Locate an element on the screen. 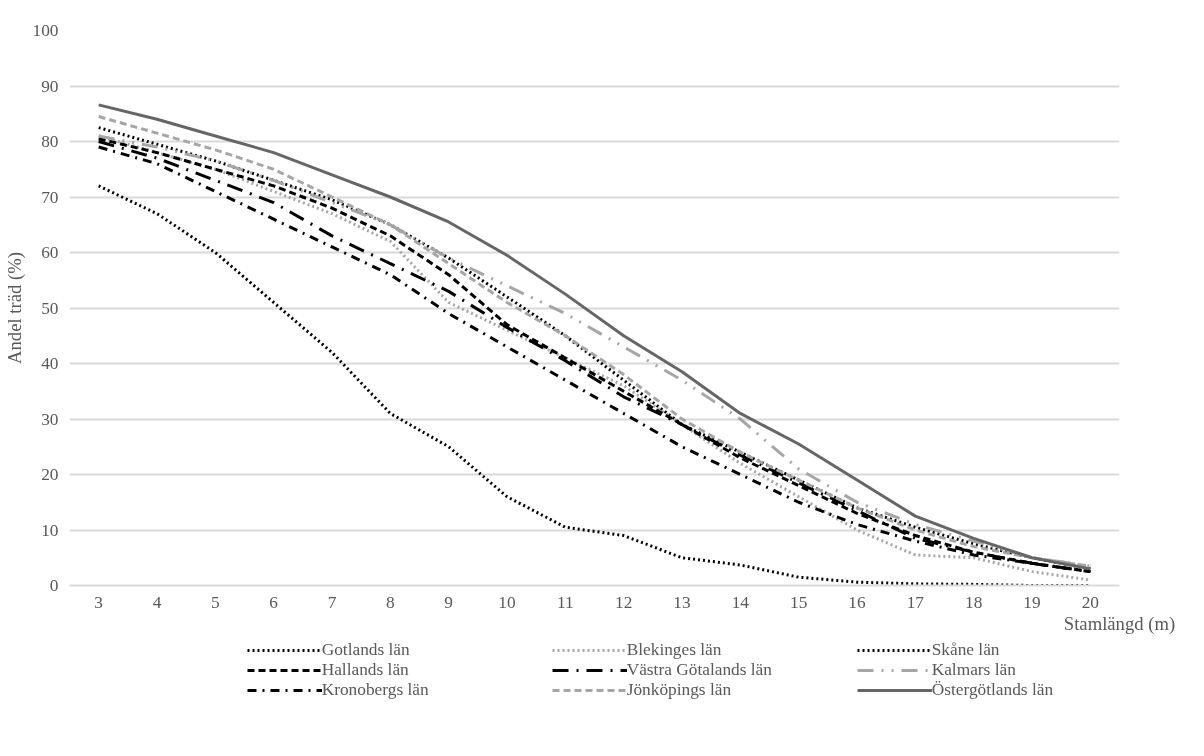 The width and height of the screenshot is (1204, 756). x-tick-label: 18 is located at coordinates (974, 602).